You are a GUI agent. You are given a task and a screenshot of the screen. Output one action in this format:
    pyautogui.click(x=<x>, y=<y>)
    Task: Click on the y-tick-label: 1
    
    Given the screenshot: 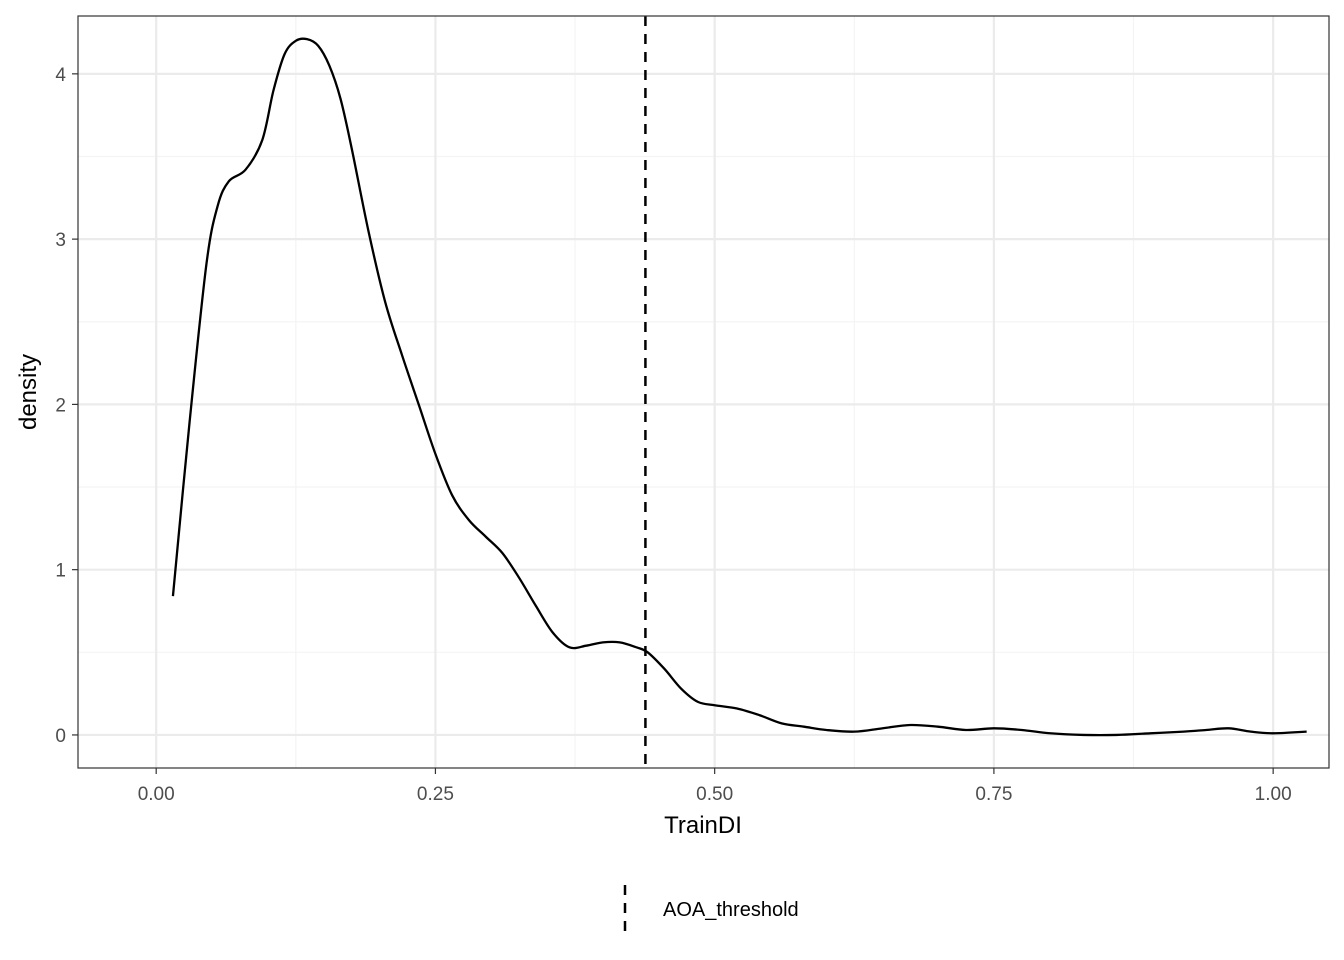 What is the action you would take?
    pyautogui.click(x=60, y=571)
    